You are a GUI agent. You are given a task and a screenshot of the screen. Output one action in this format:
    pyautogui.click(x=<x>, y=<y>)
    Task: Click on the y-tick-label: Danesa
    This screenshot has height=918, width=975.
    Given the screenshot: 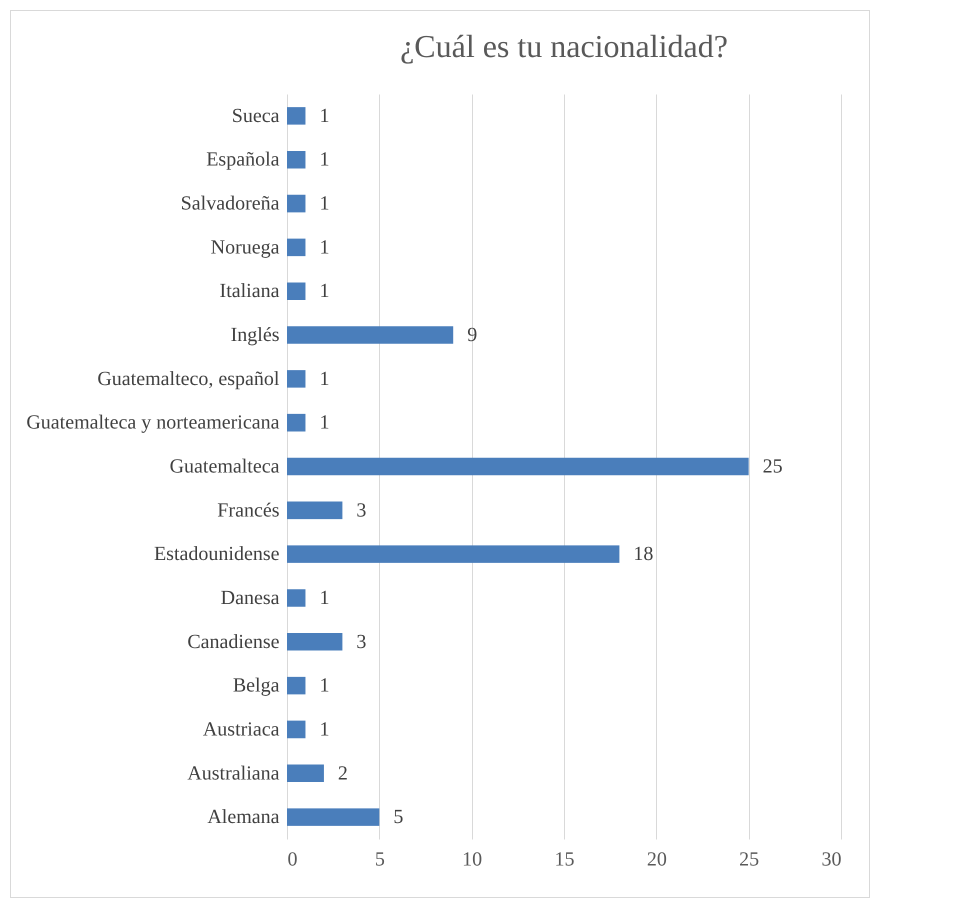 What is the action you would take?
    pyautogui.click(x=250, y=597)
    